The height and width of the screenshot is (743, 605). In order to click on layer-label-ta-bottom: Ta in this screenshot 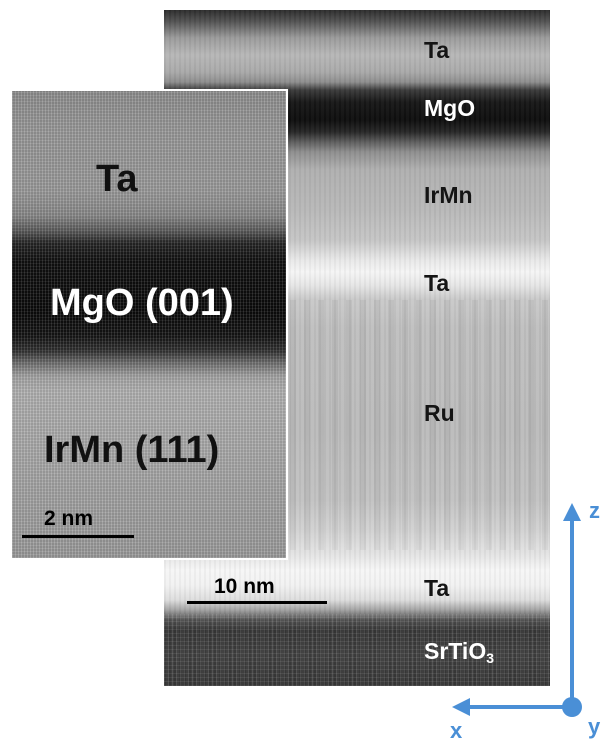, I will do `click(437, 588)`.